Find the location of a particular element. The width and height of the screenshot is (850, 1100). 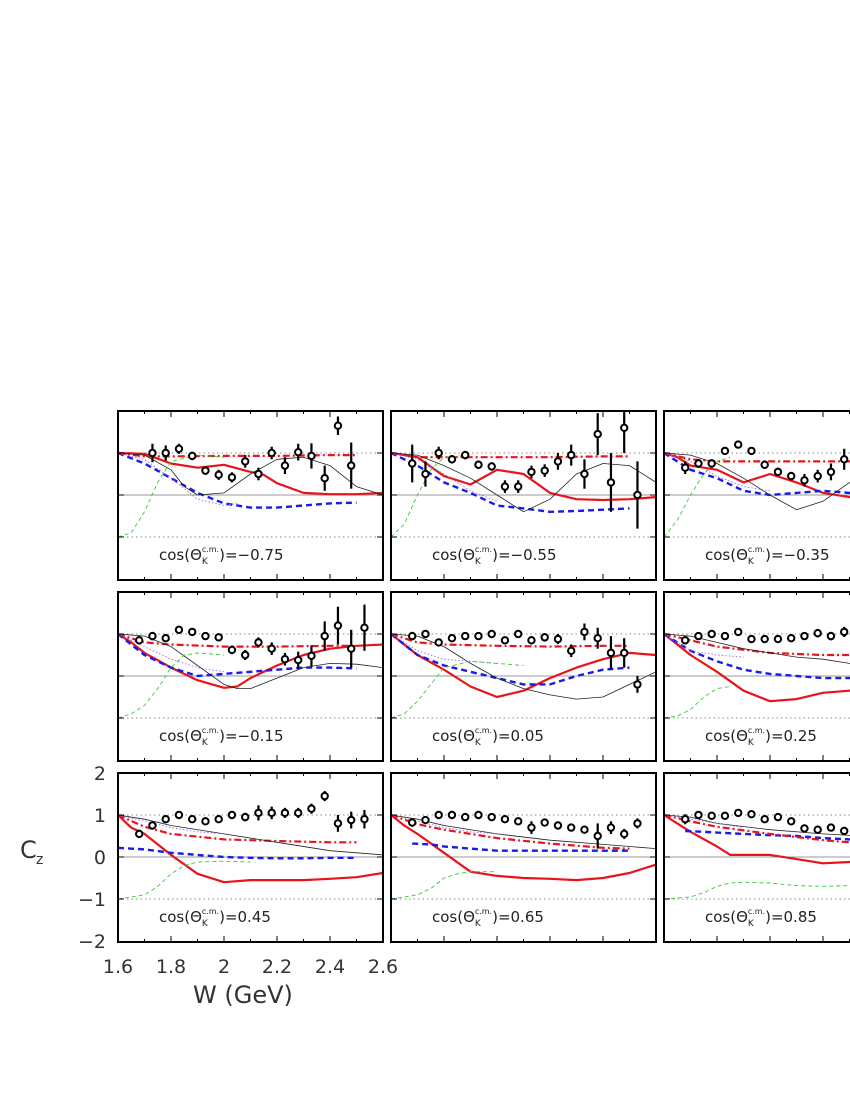

model-curves is located at coordinates (523, 856).